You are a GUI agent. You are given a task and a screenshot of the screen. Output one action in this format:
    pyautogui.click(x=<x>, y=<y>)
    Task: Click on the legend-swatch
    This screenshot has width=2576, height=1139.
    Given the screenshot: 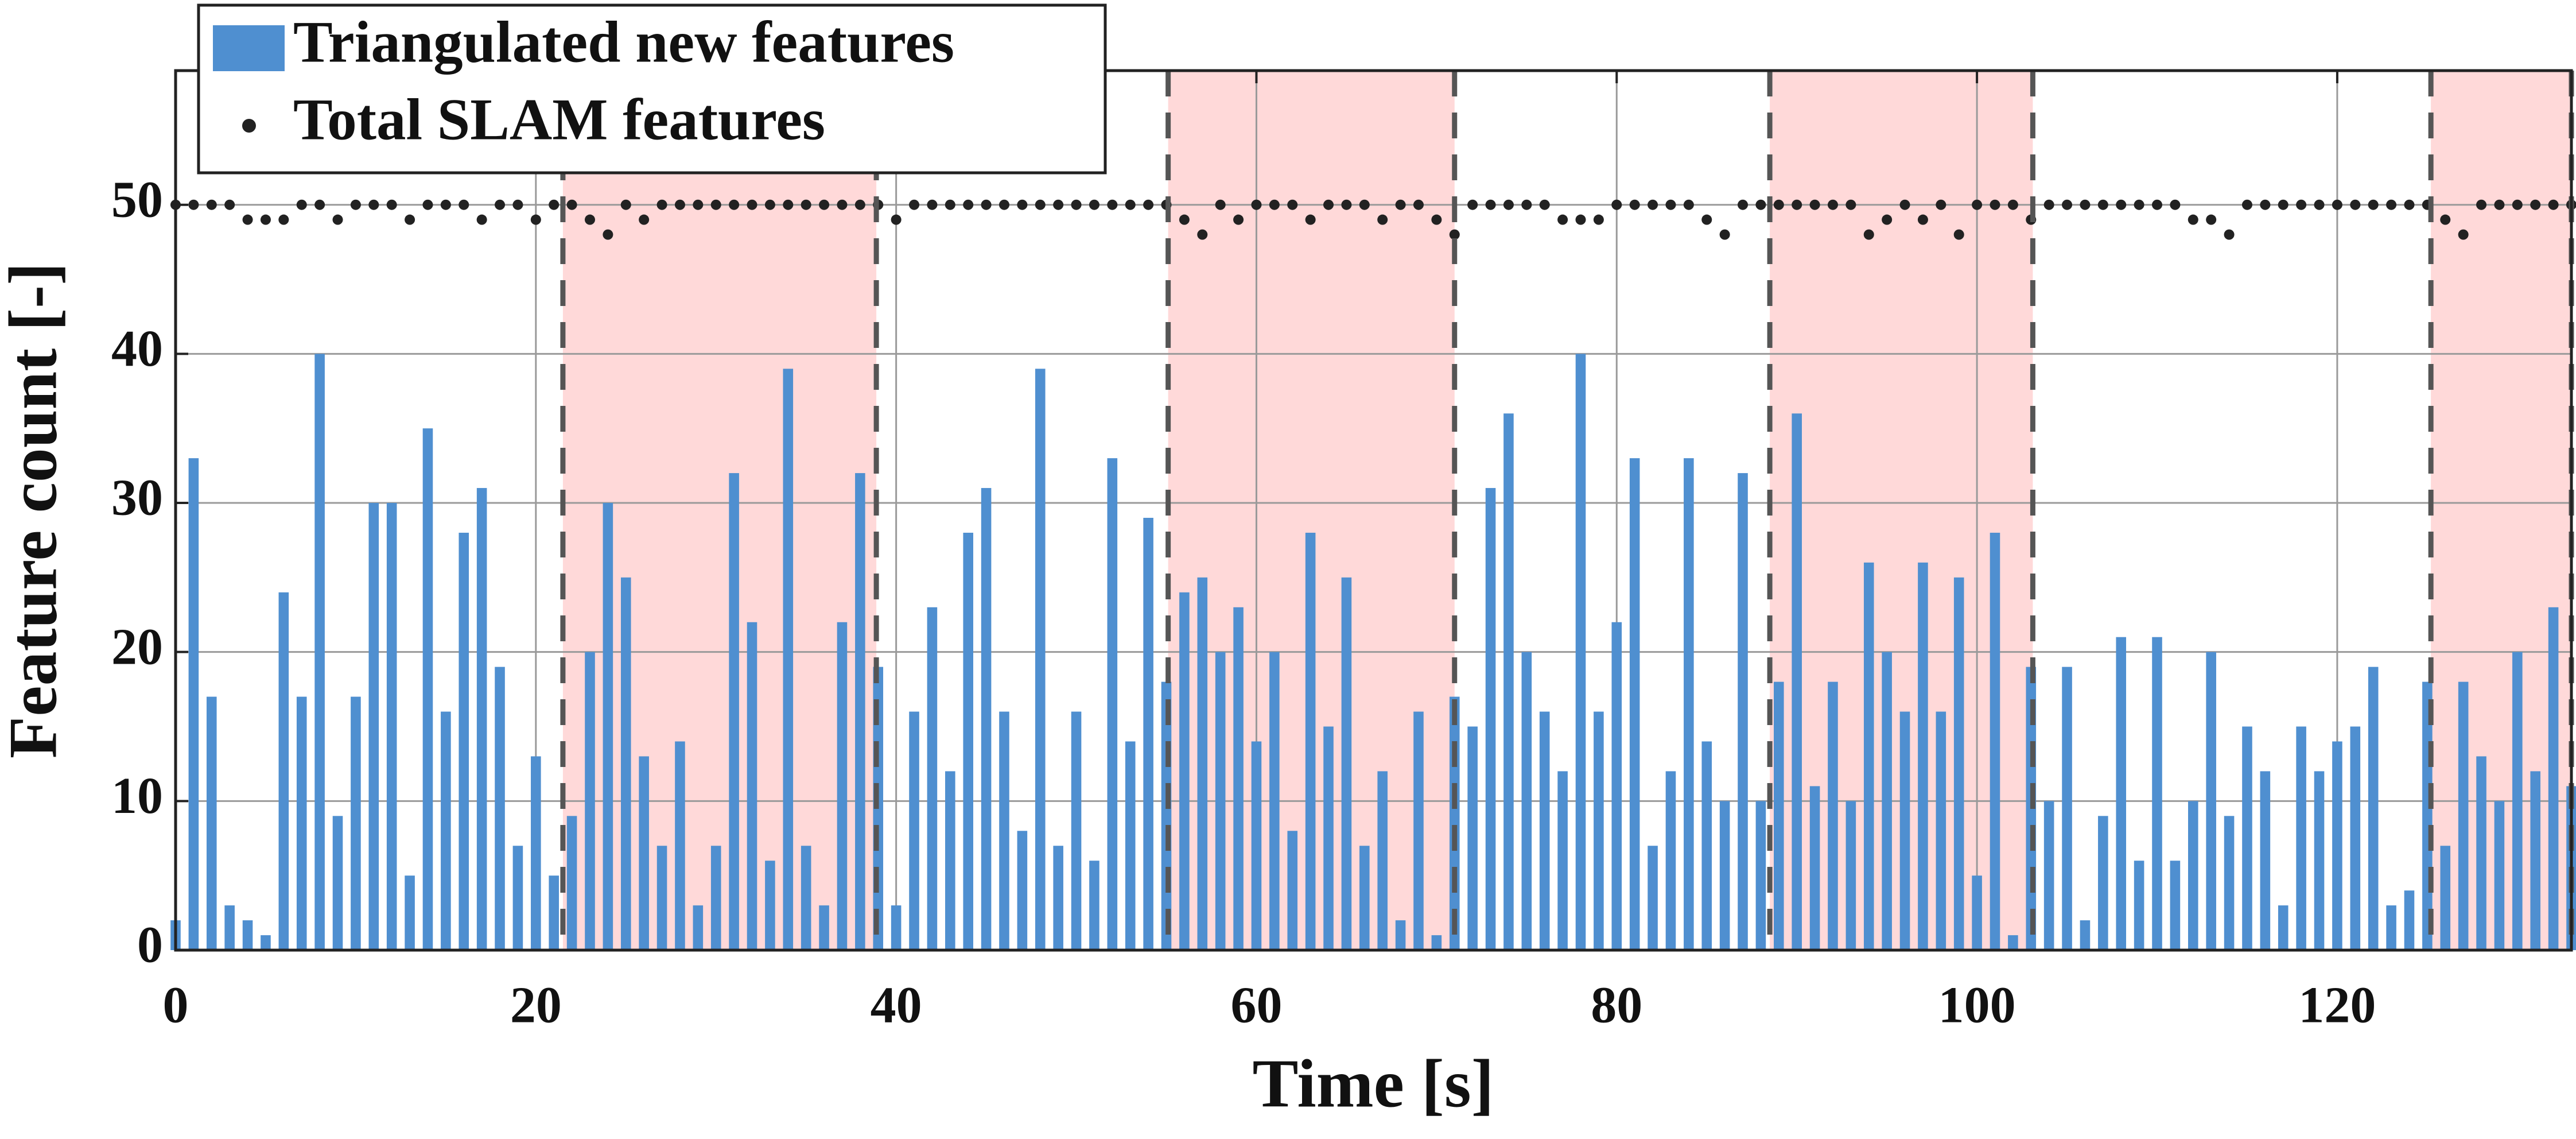 What is the action you would take?
    pyautogui.click(x=249, y=48)
    